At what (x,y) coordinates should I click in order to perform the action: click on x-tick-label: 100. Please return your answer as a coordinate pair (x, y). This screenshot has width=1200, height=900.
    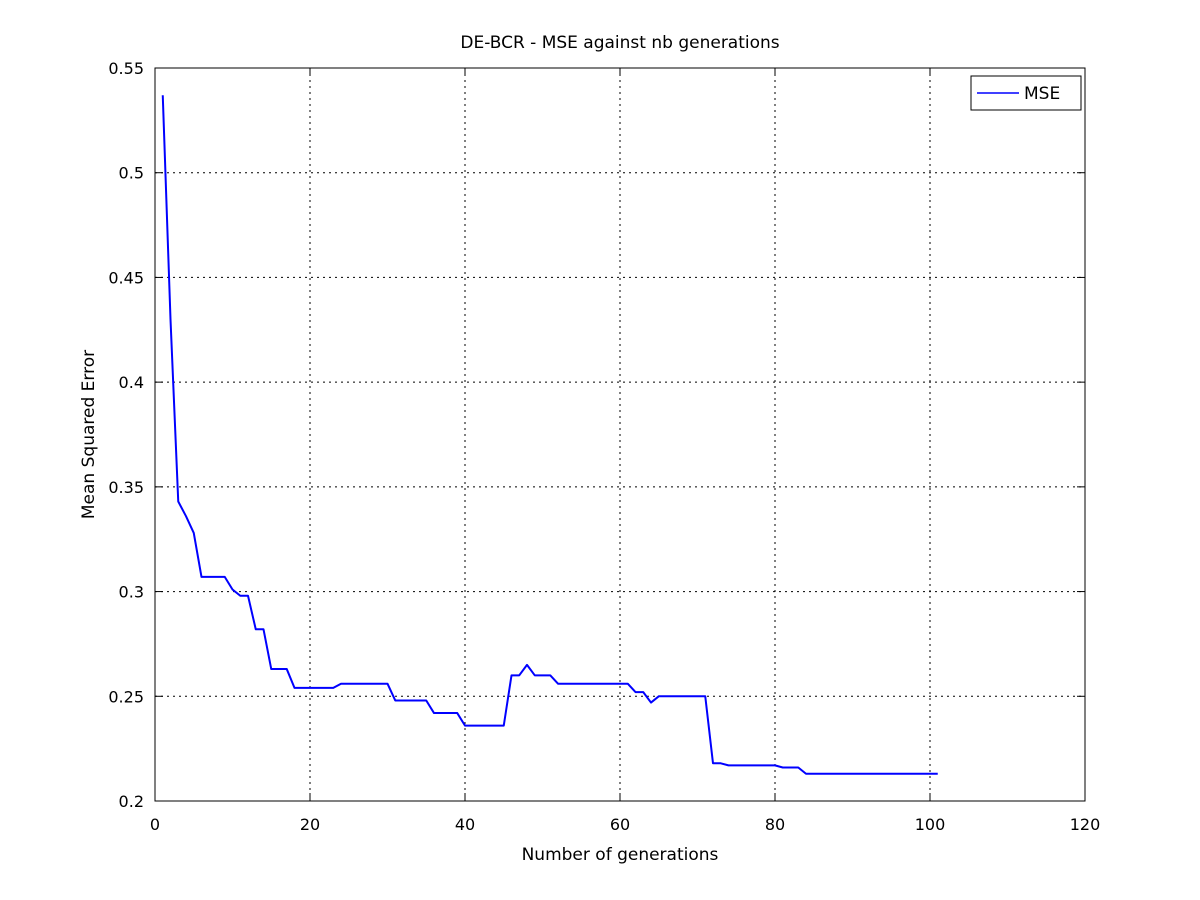
    Looking at the image, I should click on (930, 824).